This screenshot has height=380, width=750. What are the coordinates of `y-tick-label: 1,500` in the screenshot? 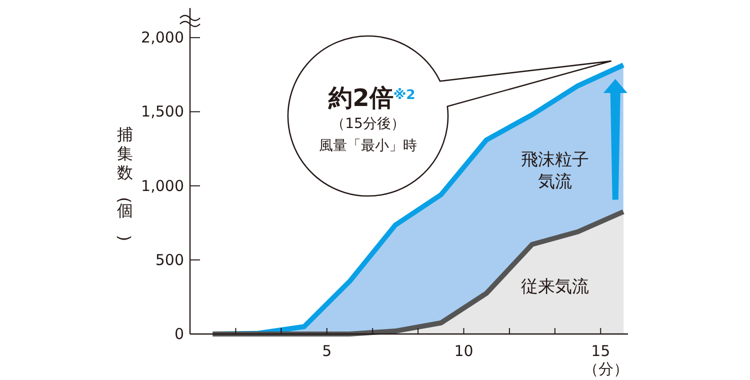 It's located at (162, 111).